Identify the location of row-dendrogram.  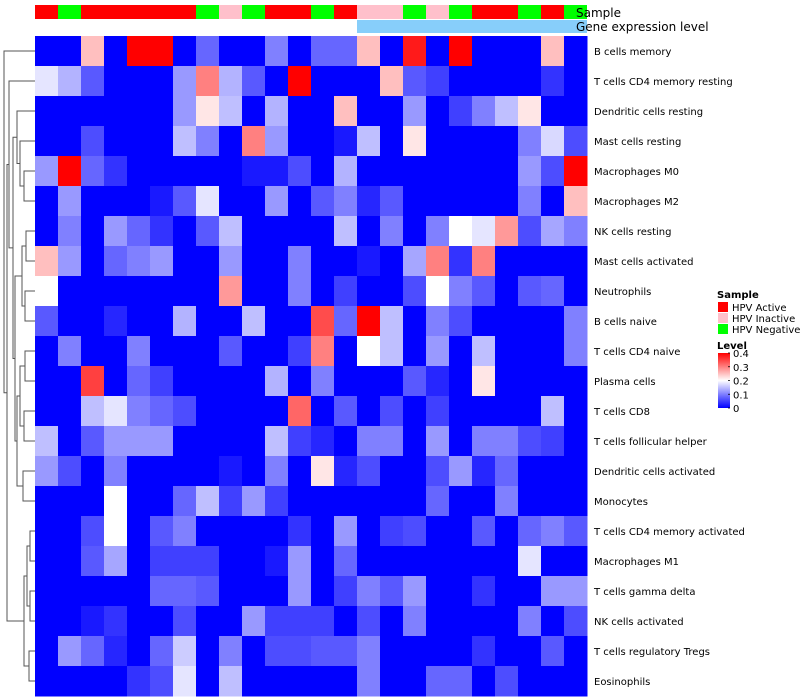
(19, 366).